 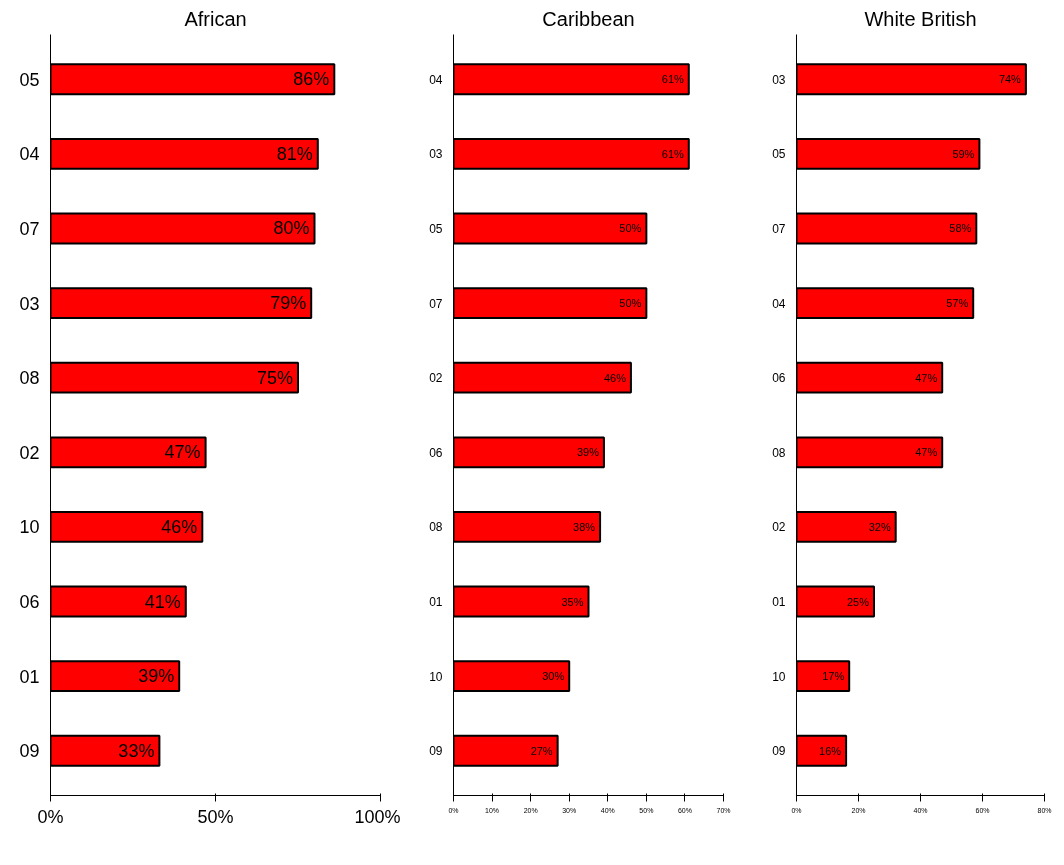 What do you see at coordinates (50, 816) in the screenshot?
I see `x-tick-label: 0%` at bounding box center [50, 816].